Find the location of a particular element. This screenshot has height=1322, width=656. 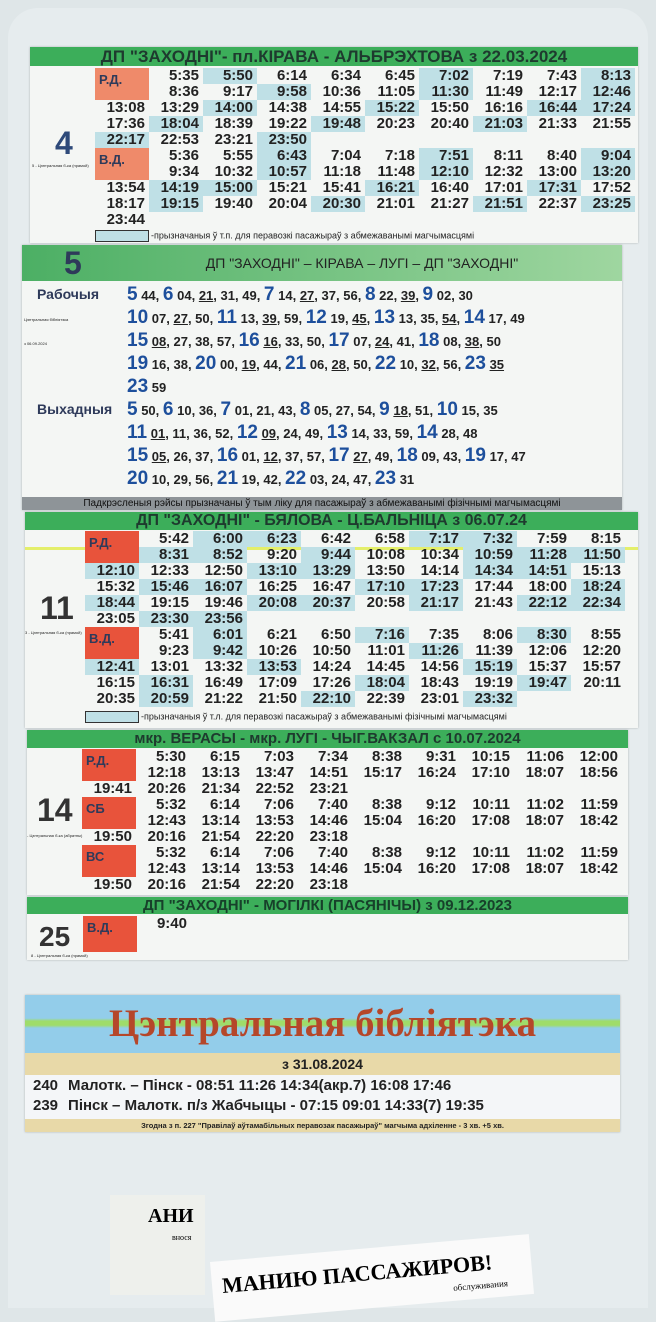

minute: 54 is located at coordinates (449, 318).